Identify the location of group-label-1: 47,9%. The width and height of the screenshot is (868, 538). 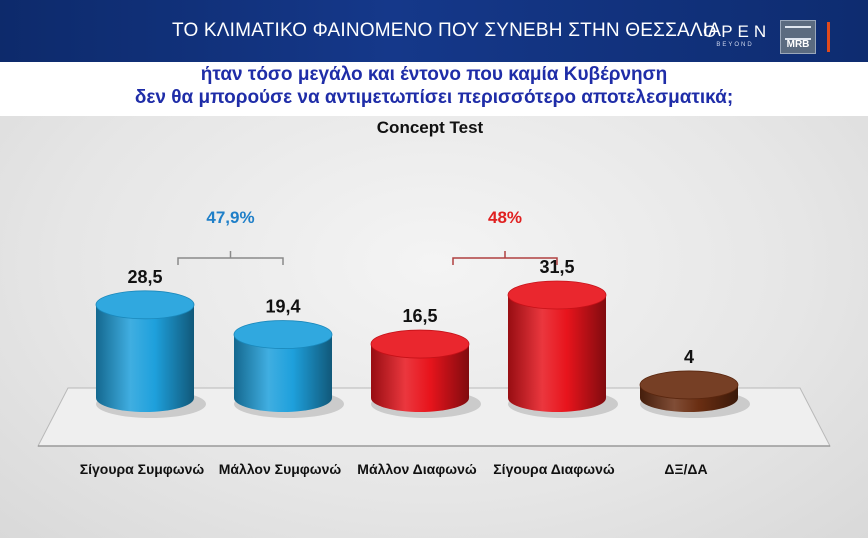
(230, 217).